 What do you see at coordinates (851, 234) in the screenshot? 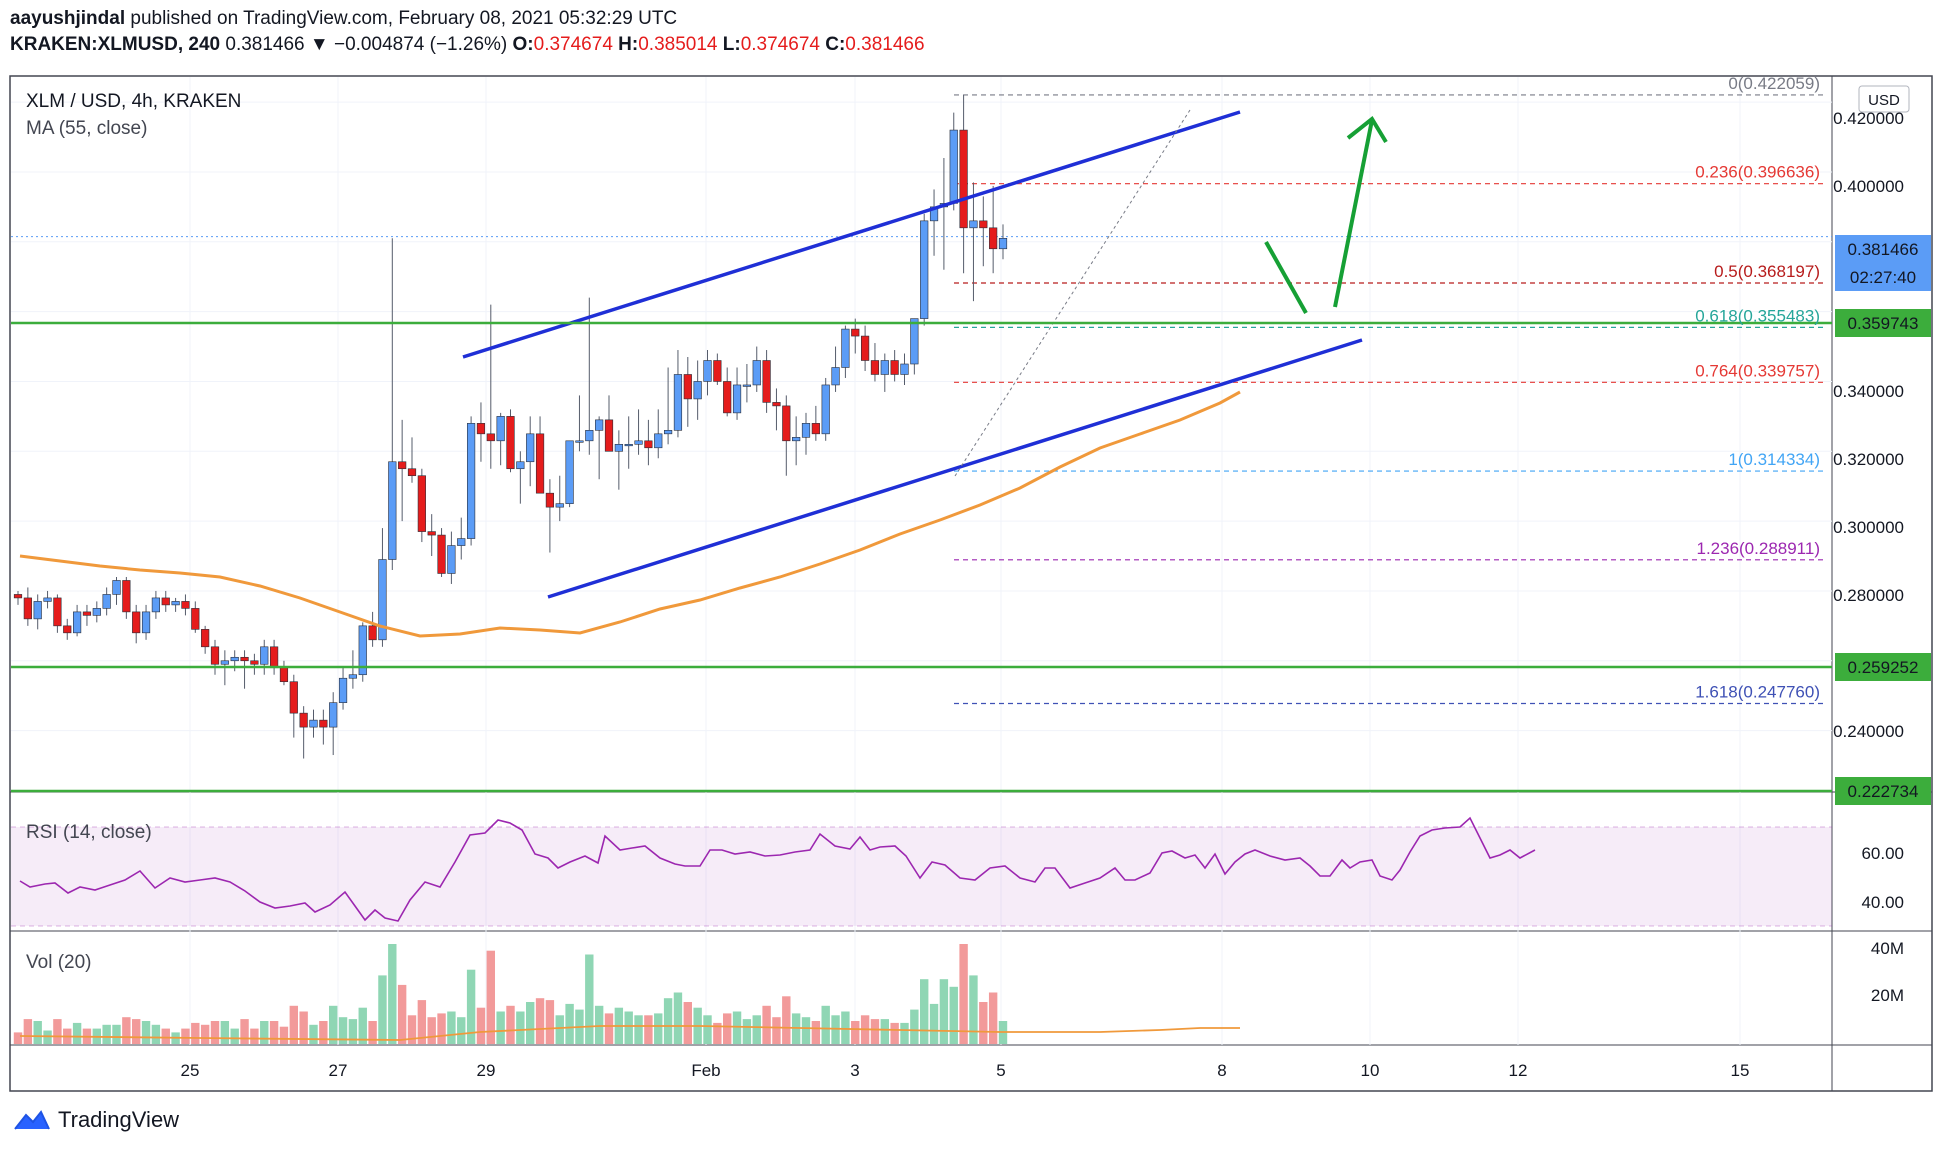
I see `channel-upper-line` at bounding box center [851, 234].